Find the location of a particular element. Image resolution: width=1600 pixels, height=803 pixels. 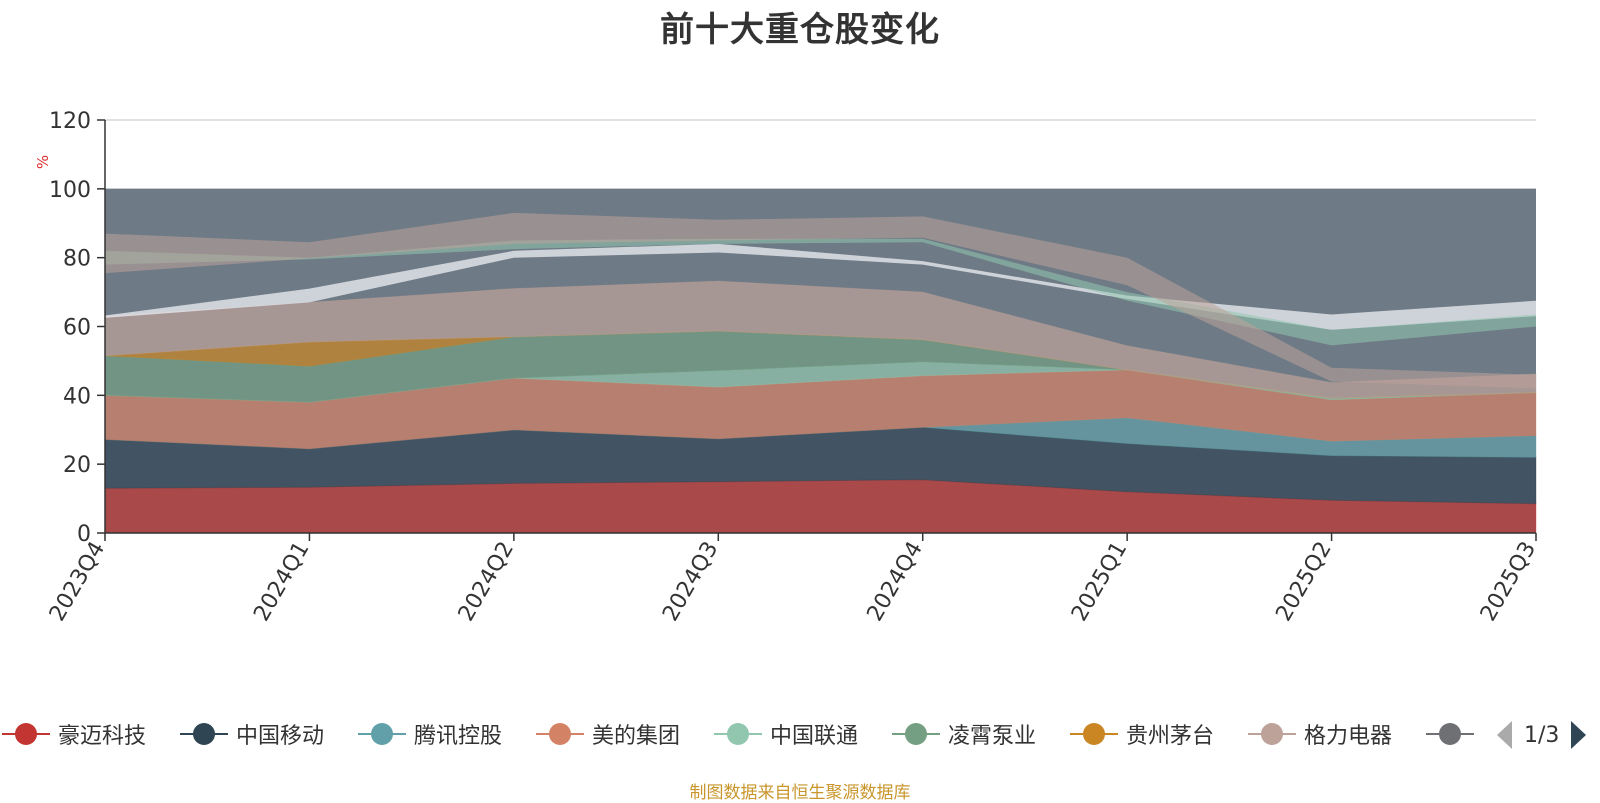

triangle-left-icon is located at coordinates (1506, 735).